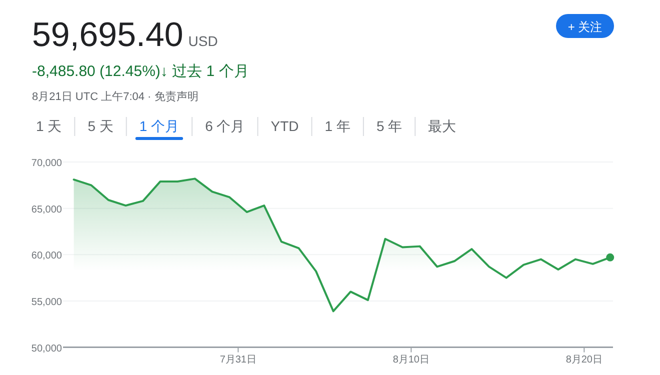 This screenshot has height=375, width=660. I want to click on chart-title: 59,695.40, so click(108, 35).